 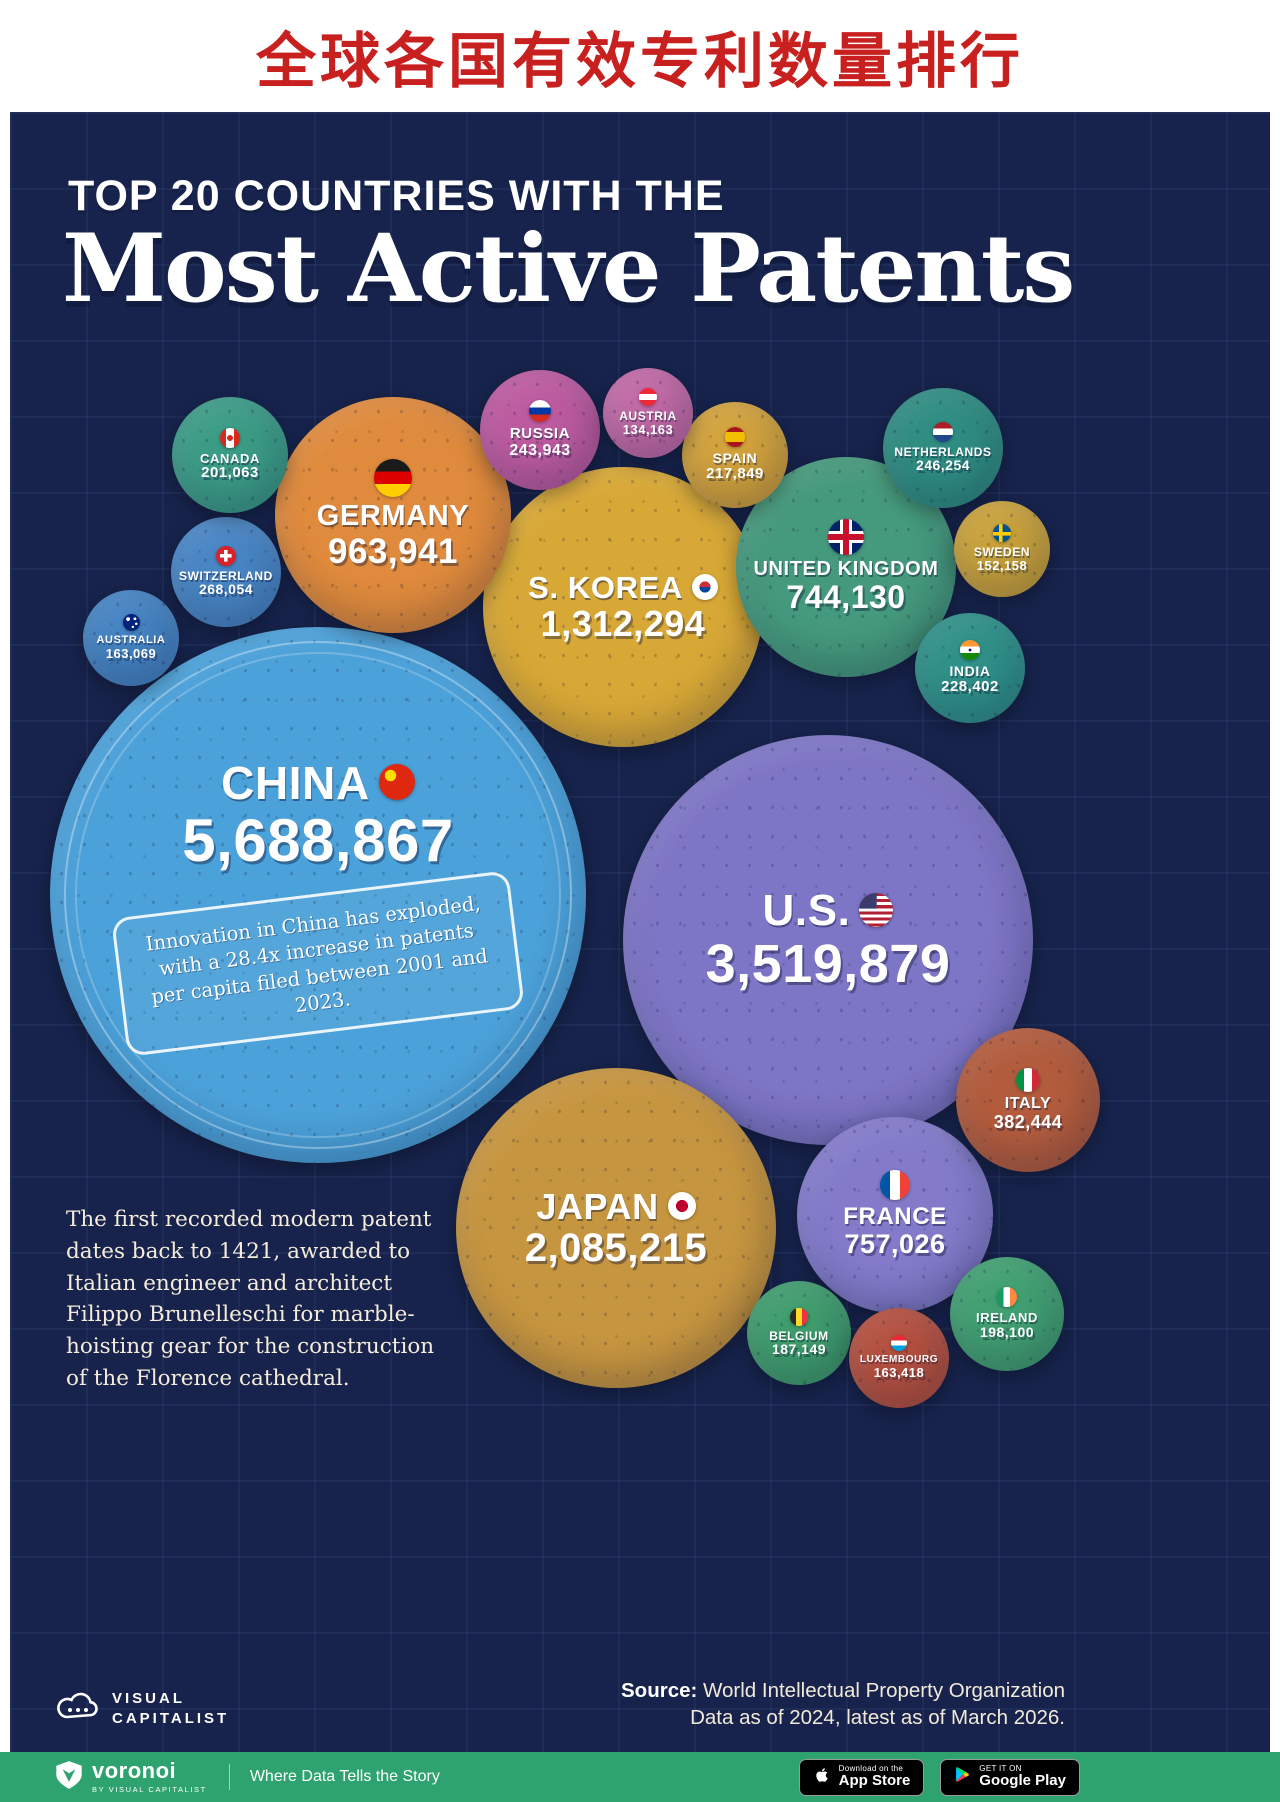 What do you see at coordinates (648, 397) in the screenshot?
I see `austria-flag-icon` at bounding box center [648, 397].